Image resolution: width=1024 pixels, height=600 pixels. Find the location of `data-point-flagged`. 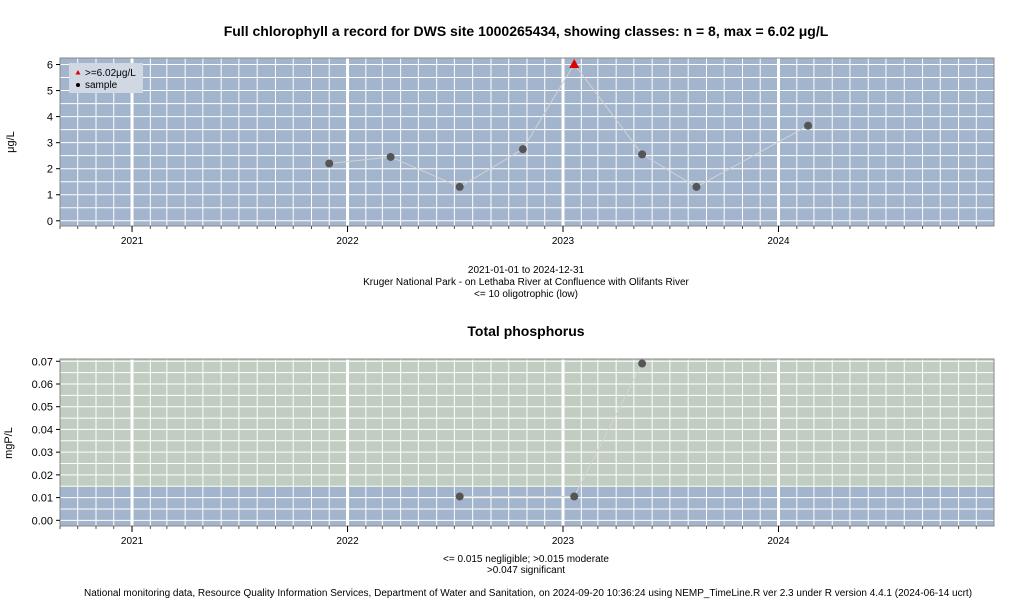

data-point-flagged is located at coordinates (574, 63).